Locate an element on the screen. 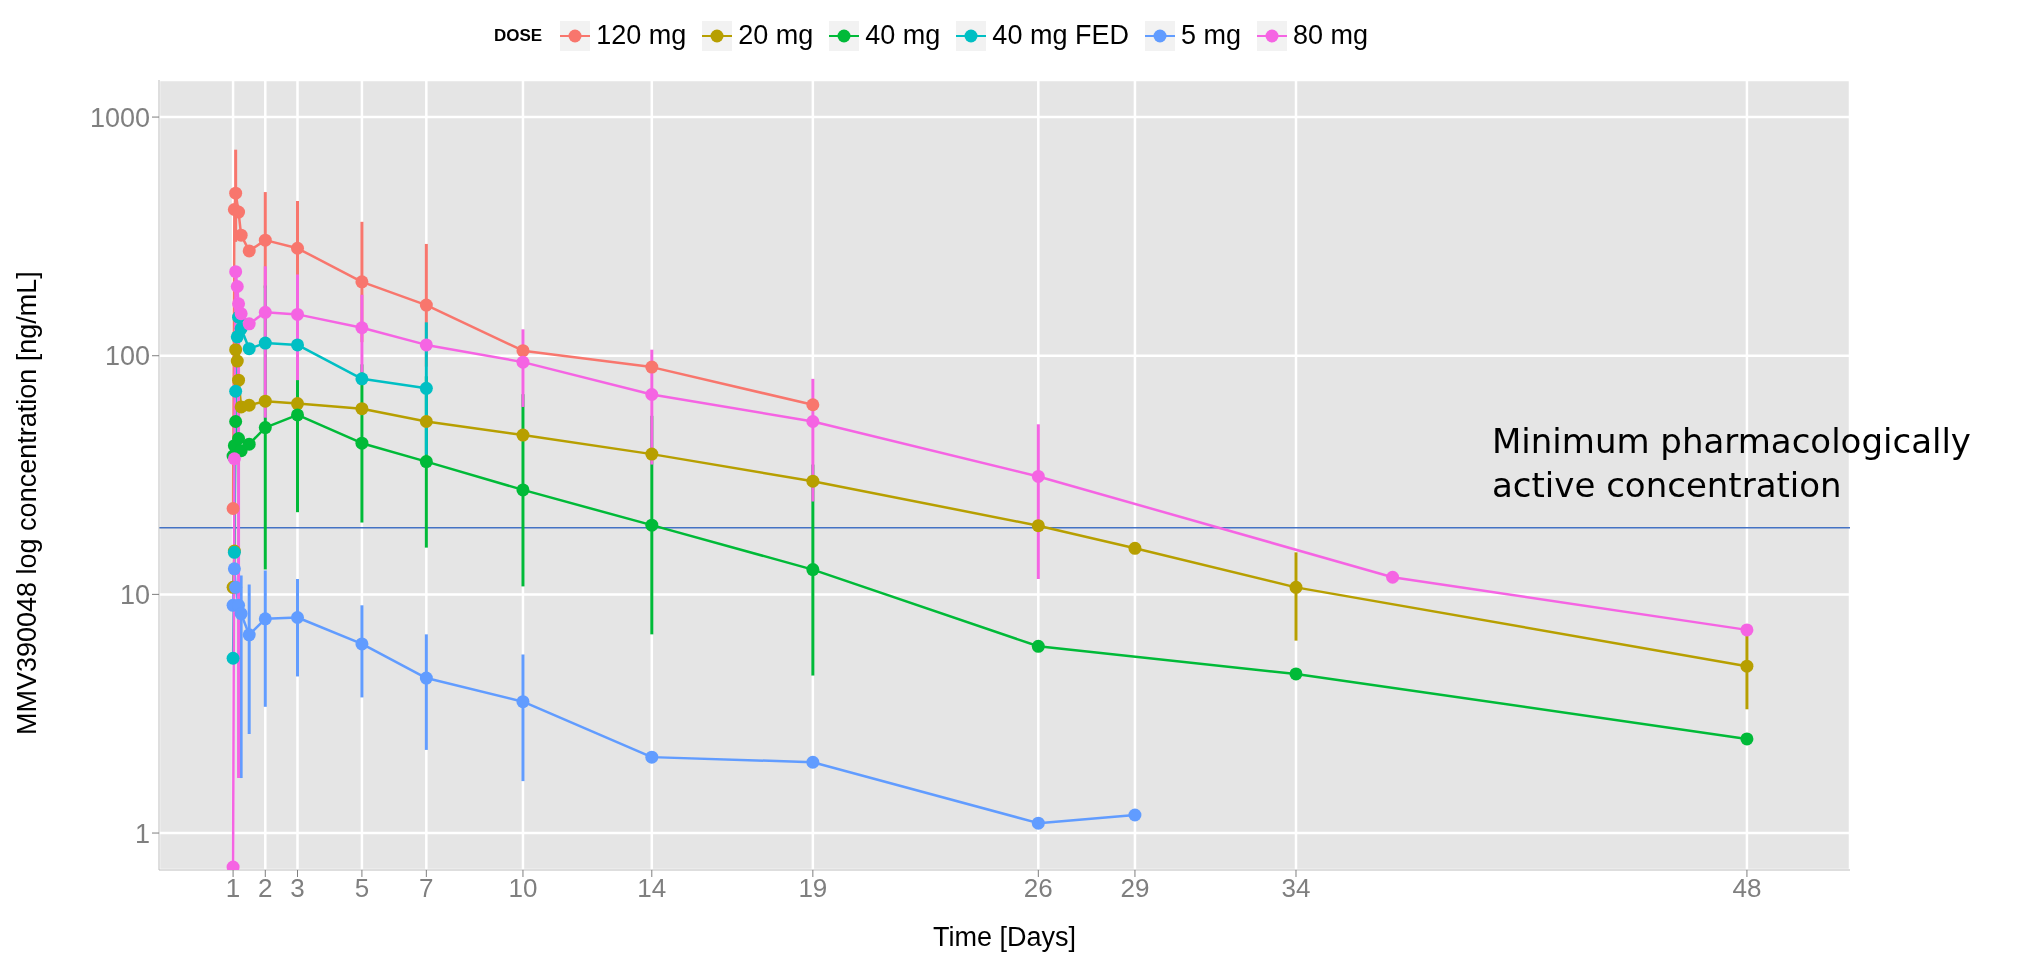  legend-label: 5 mg is located at coordinates (1210, 35).